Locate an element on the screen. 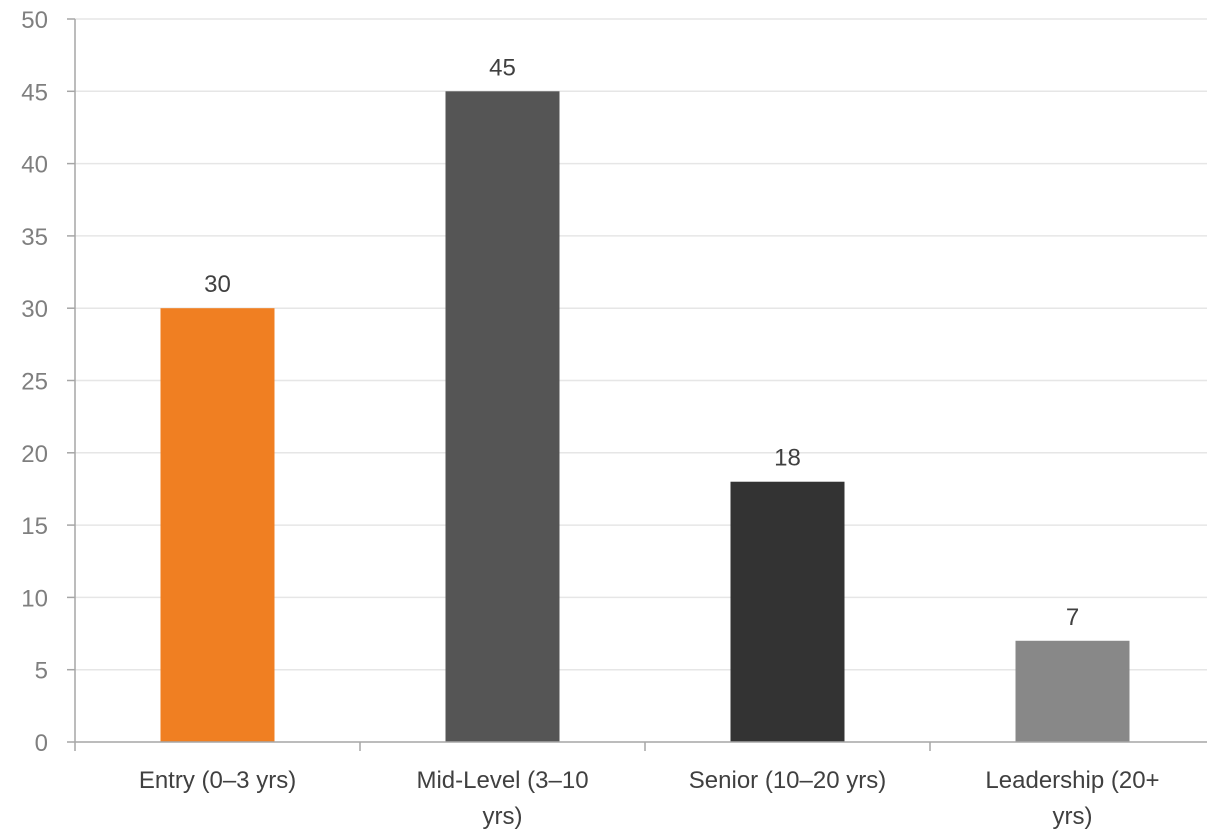 The width and height of the screenshot is (1207, 837). data-label: 30 is located at coordinates (217, 284).